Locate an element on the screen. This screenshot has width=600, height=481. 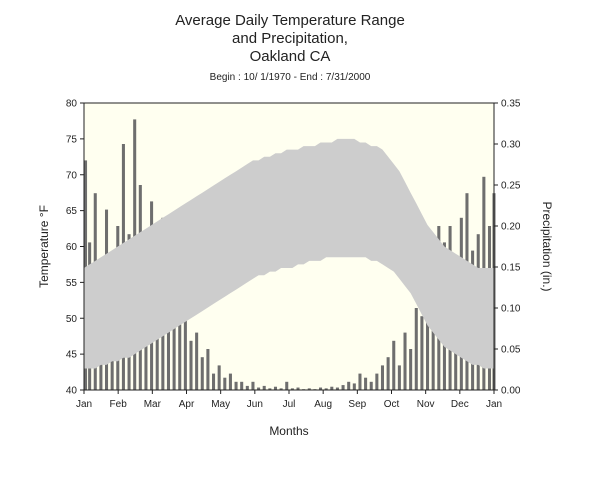
x-tick-label: May is located at coordinates (220, 404).